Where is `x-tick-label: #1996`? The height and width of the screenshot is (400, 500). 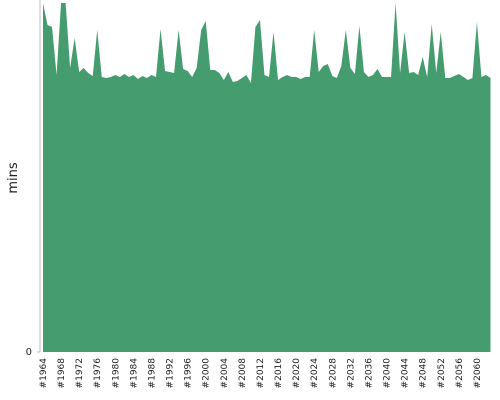
x-tick-label: #1996 is located at coordinates (189, 373).